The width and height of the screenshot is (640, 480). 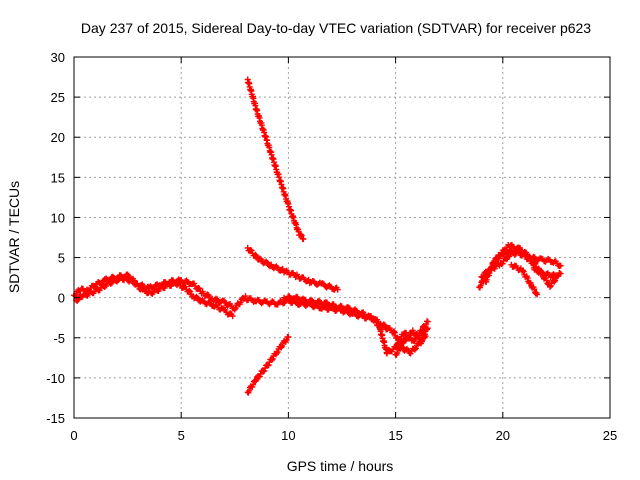 I want to click on y-tick-label: 15, so click(x=58, y=177).